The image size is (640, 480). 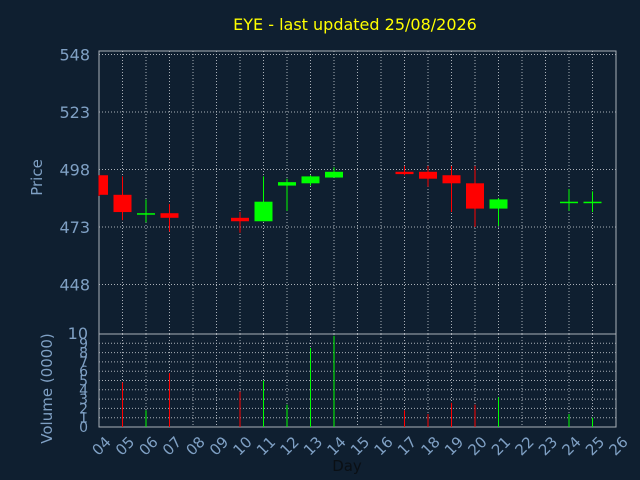 I want to click on day-tick-label: 20, so click(x=478, y=446).